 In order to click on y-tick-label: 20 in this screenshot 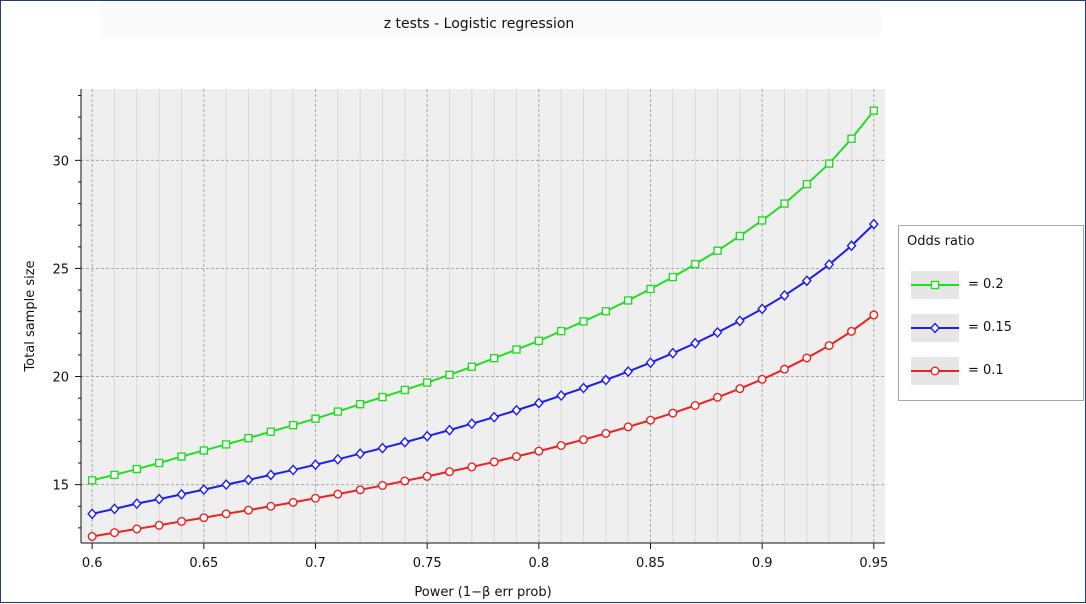, I will do `click(60, 378)`.